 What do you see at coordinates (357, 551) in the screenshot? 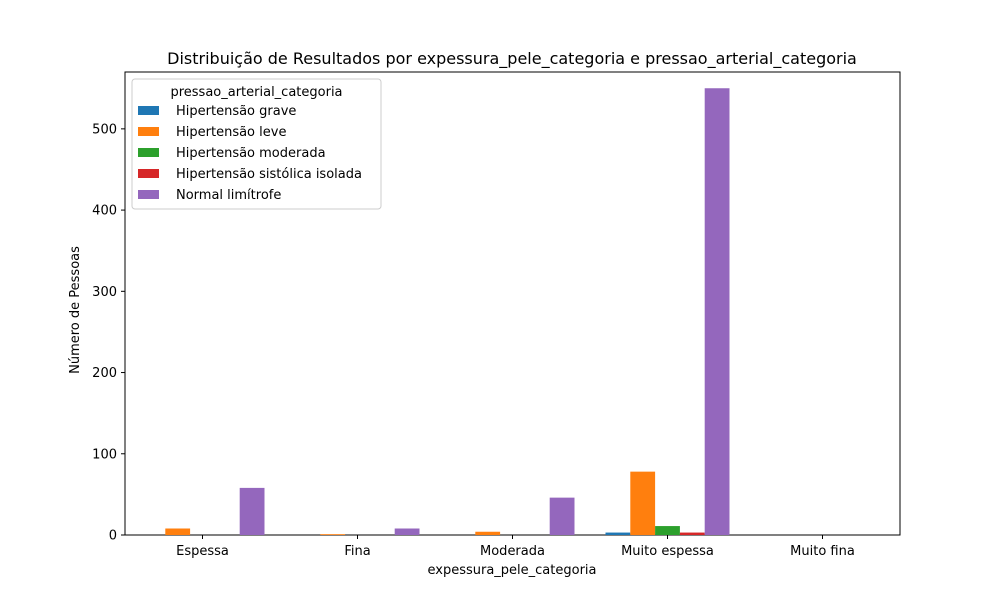
I see `x-tick-label: Fina` at bounding box center [357, 551].